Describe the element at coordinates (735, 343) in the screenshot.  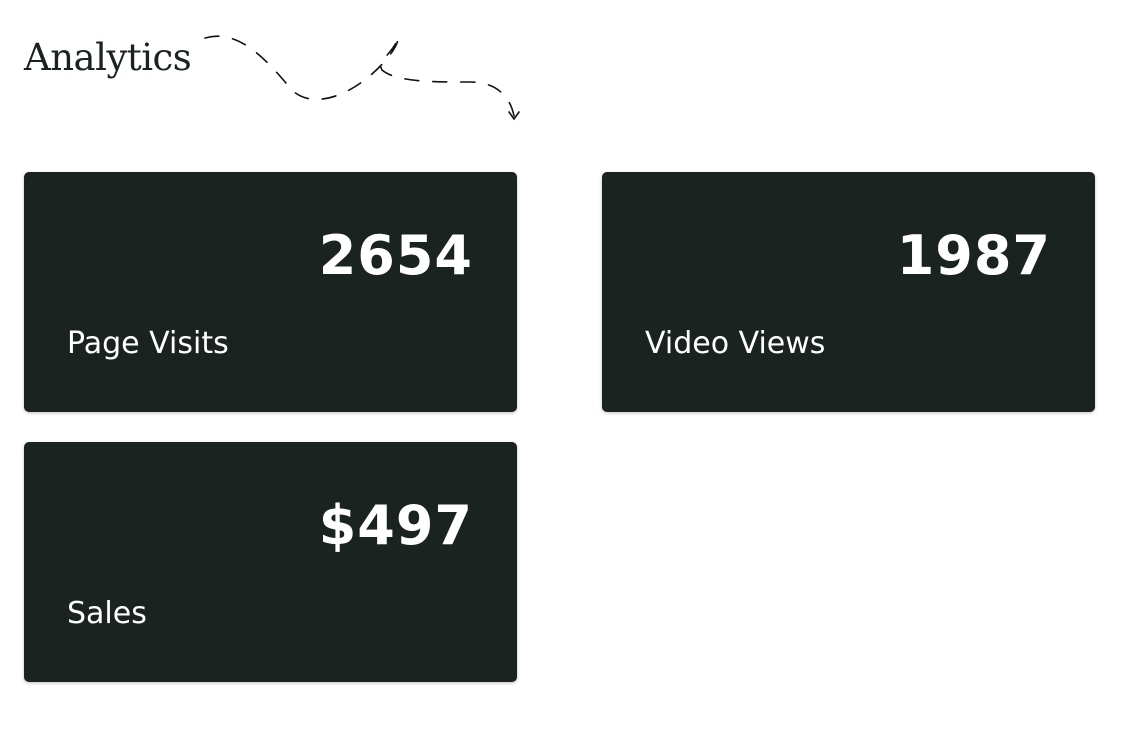
I see `video-views-label: Video Views` at that location.